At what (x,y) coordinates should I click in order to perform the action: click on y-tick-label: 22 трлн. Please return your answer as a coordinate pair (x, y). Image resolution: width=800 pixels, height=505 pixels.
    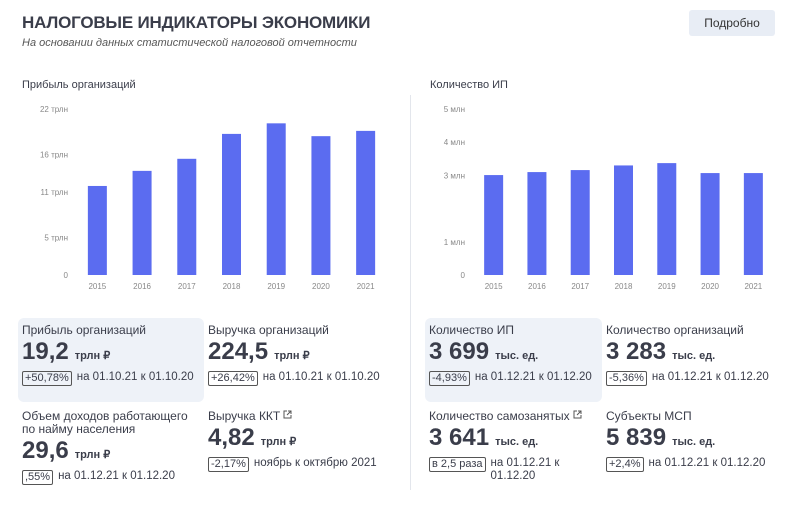
    Looking at the image, I should click on (54, 109).